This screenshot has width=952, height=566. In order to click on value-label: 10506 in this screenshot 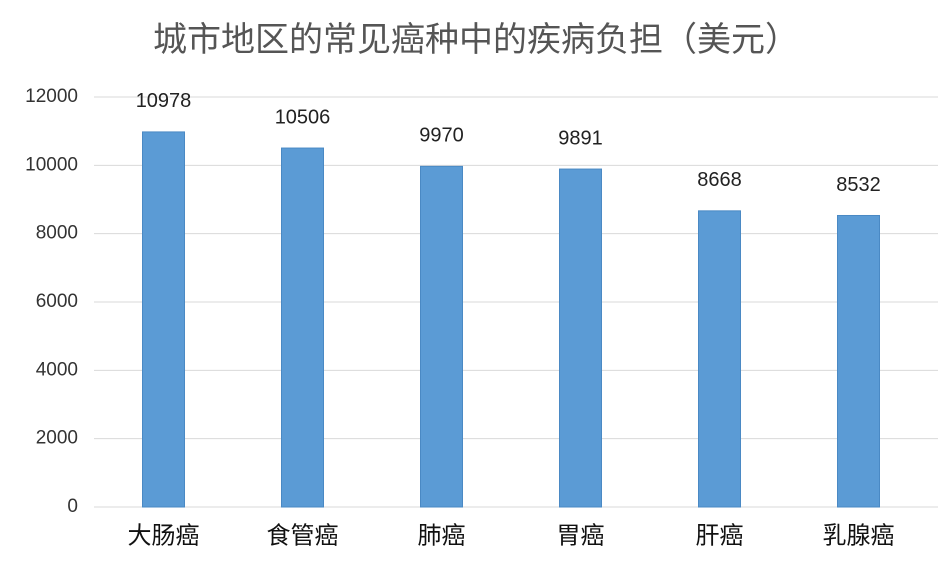, I will do `click(303, 117)`.